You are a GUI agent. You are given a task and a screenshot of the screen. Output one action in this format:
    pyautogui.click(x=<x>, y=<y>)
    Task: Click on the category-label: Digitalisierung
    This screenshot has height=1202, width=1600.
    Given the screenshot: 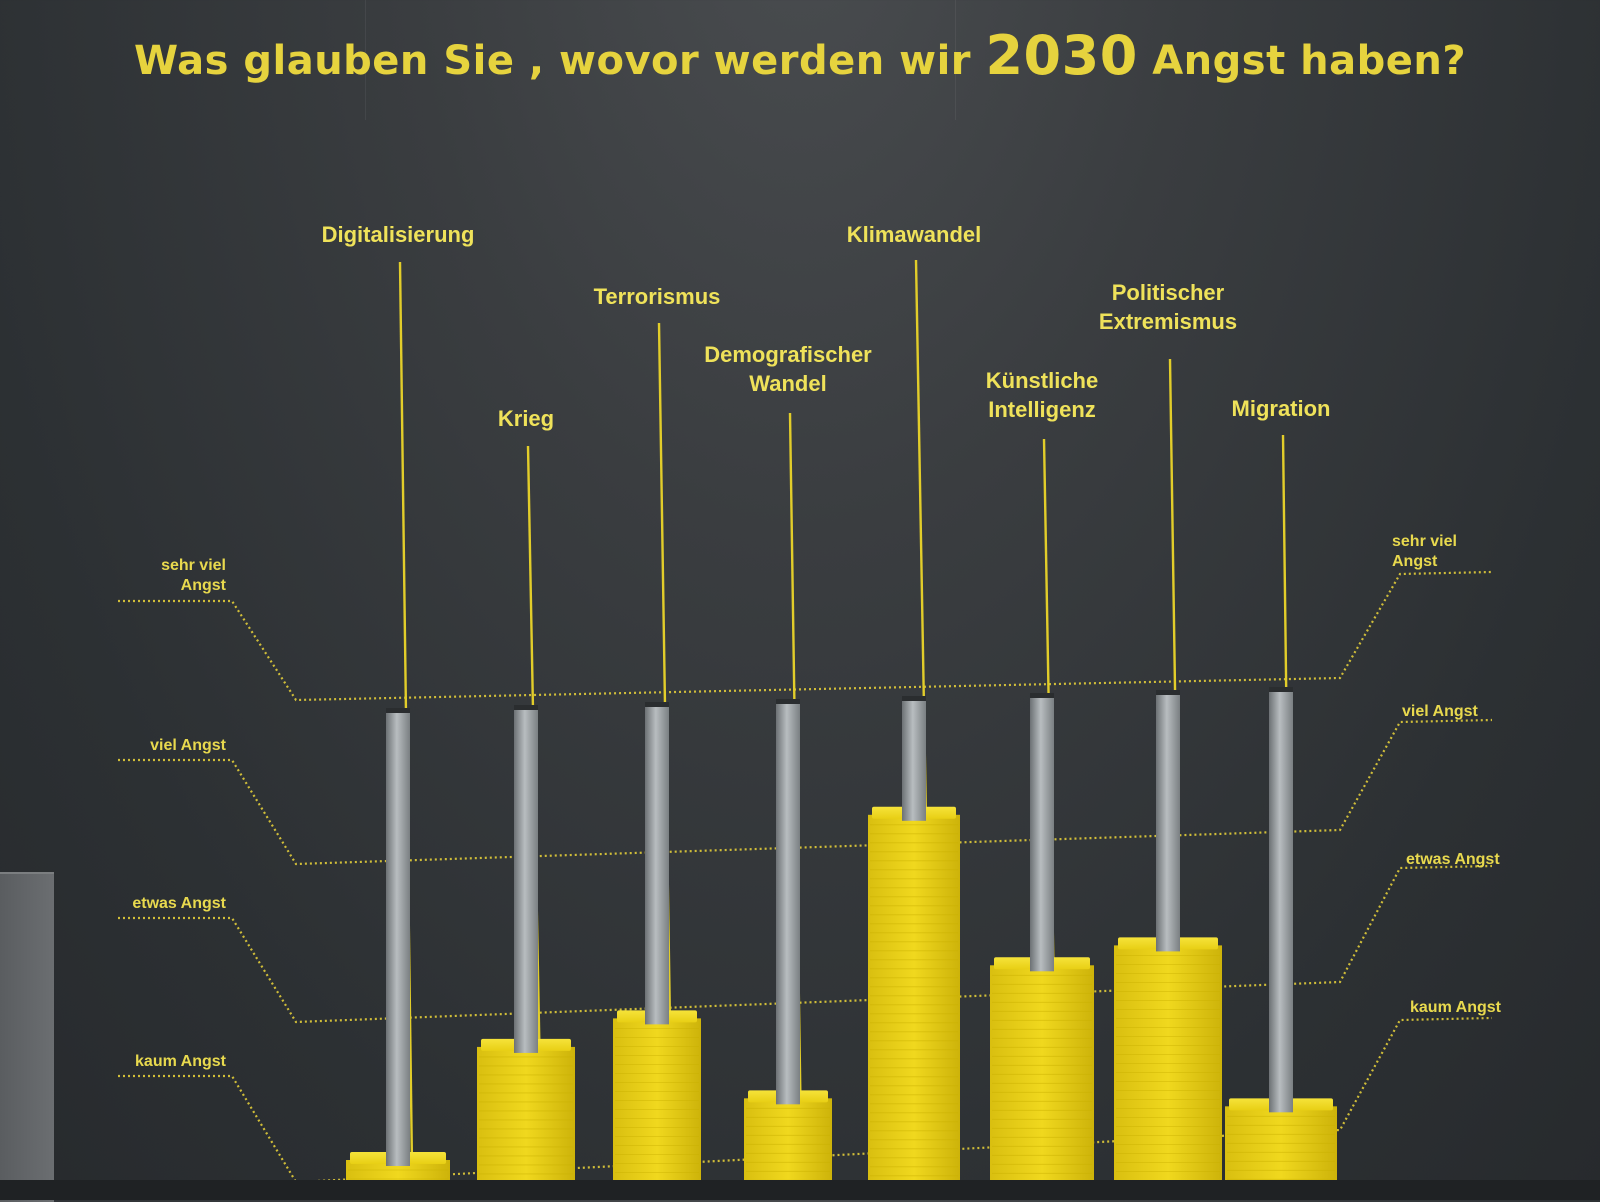 What is the action you would take?
    pyautogui.click(x=398, y=234)
    